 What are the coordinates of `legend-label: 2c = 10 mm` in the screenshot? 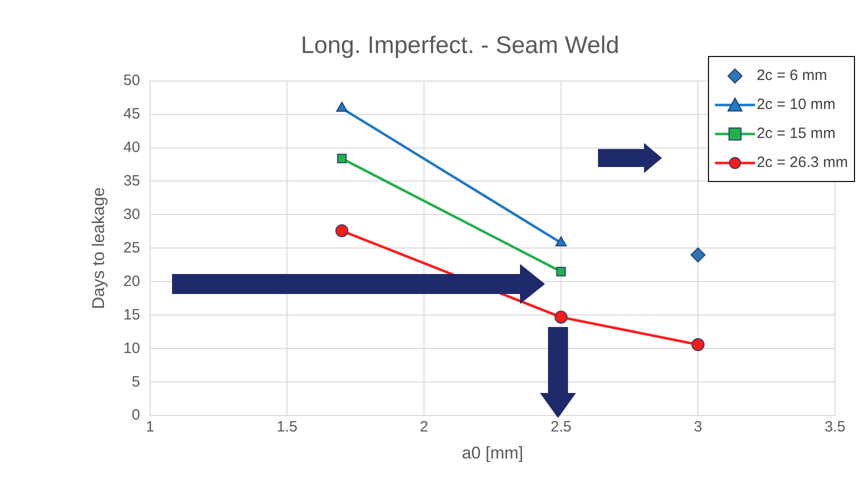 It's located at (796, 104).